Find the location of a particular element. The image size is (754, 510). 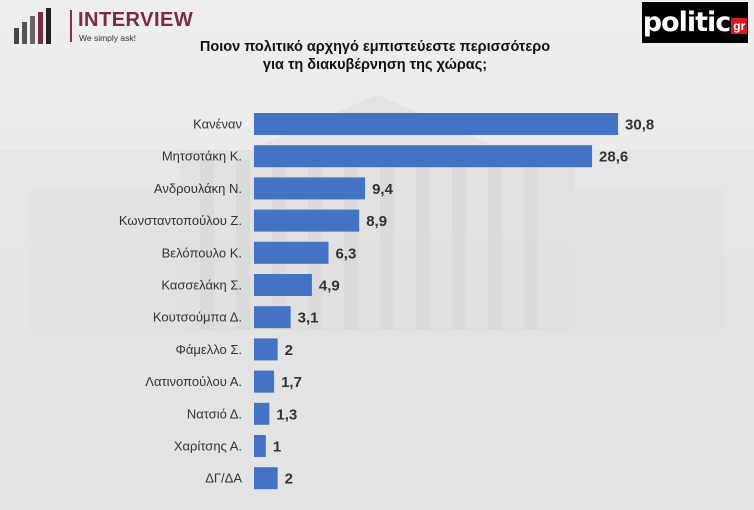

logo-divider is located at coordinates (71, 26).